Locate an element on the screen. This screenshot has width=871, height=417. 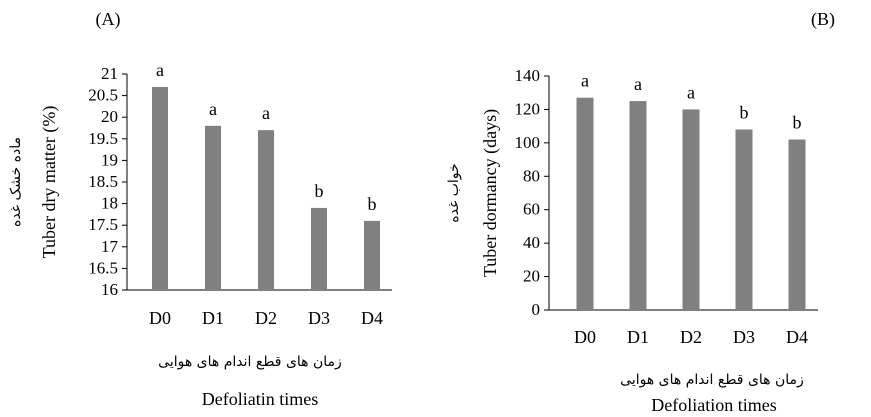
chart-a-y-tick-label: 21 is located at coordinates (109, 73).